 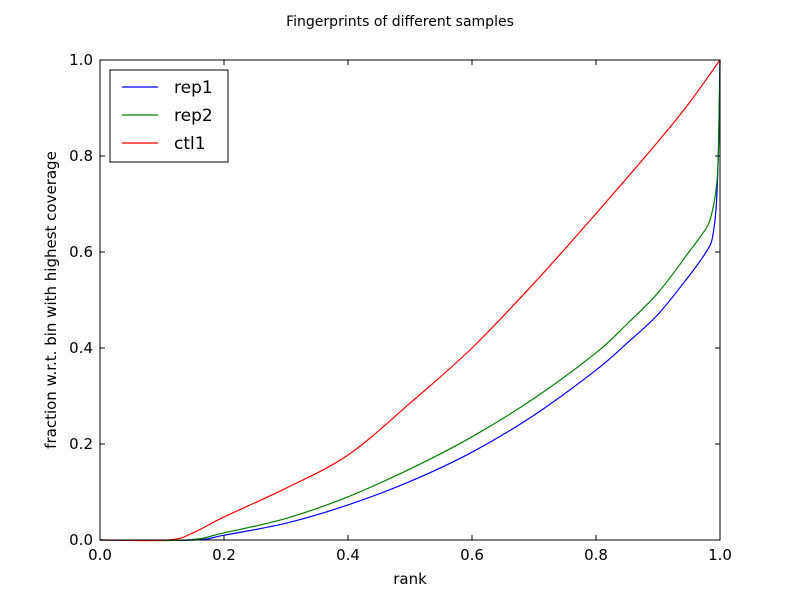 I want to click on y-tick-label: 1.0, so click(x=81, y=60).